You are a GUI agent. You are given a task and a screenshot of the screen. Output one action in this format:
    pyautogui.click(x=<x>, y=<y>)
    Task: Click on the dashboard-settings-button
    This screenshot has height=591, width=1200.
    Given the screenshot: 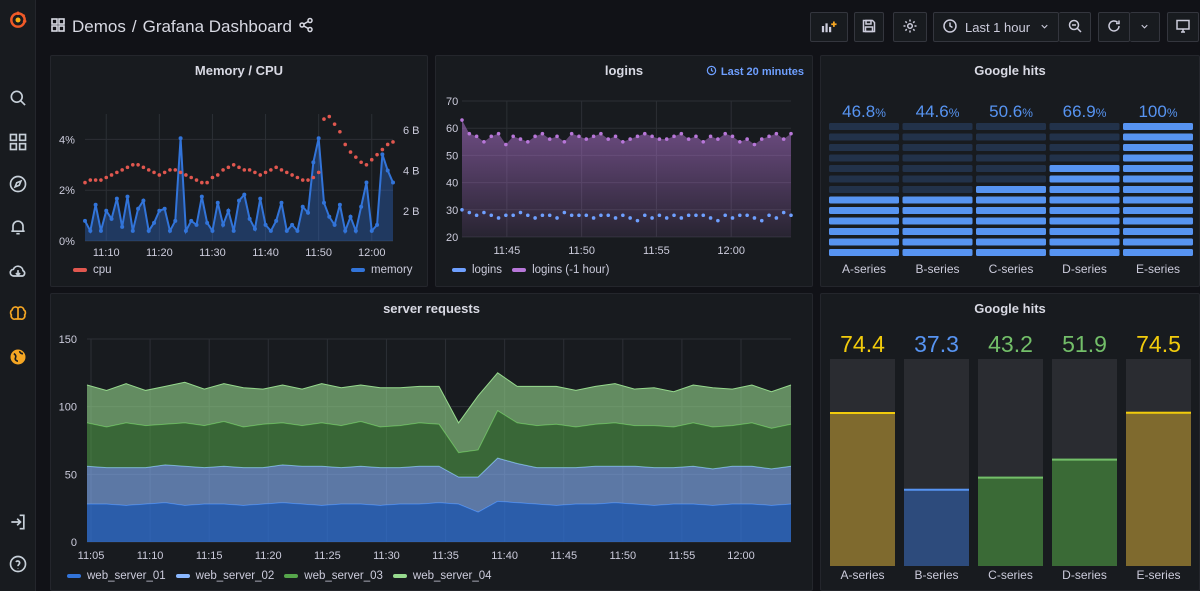 What is the action you would take?
    pyautogui.click(x=910, y=27)
    